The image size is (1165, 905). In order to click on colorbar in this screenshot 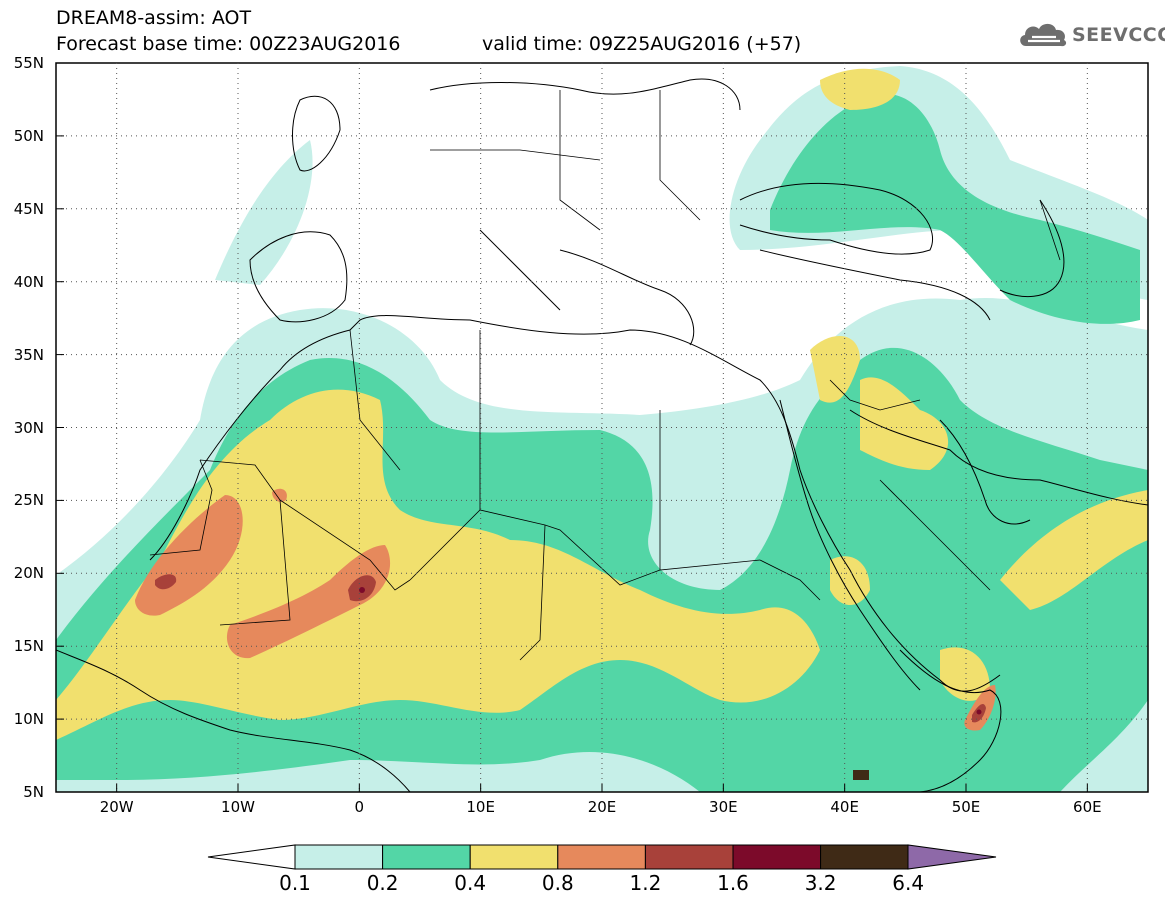, I will do `click(602, 857)`.